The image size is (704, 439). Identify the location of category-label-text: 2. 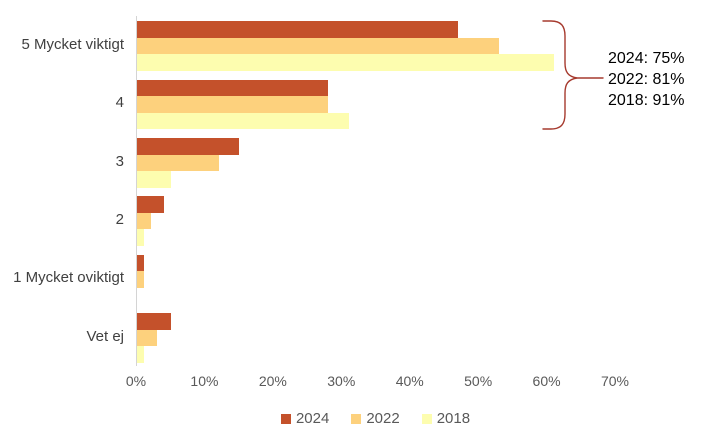
(119, 220).